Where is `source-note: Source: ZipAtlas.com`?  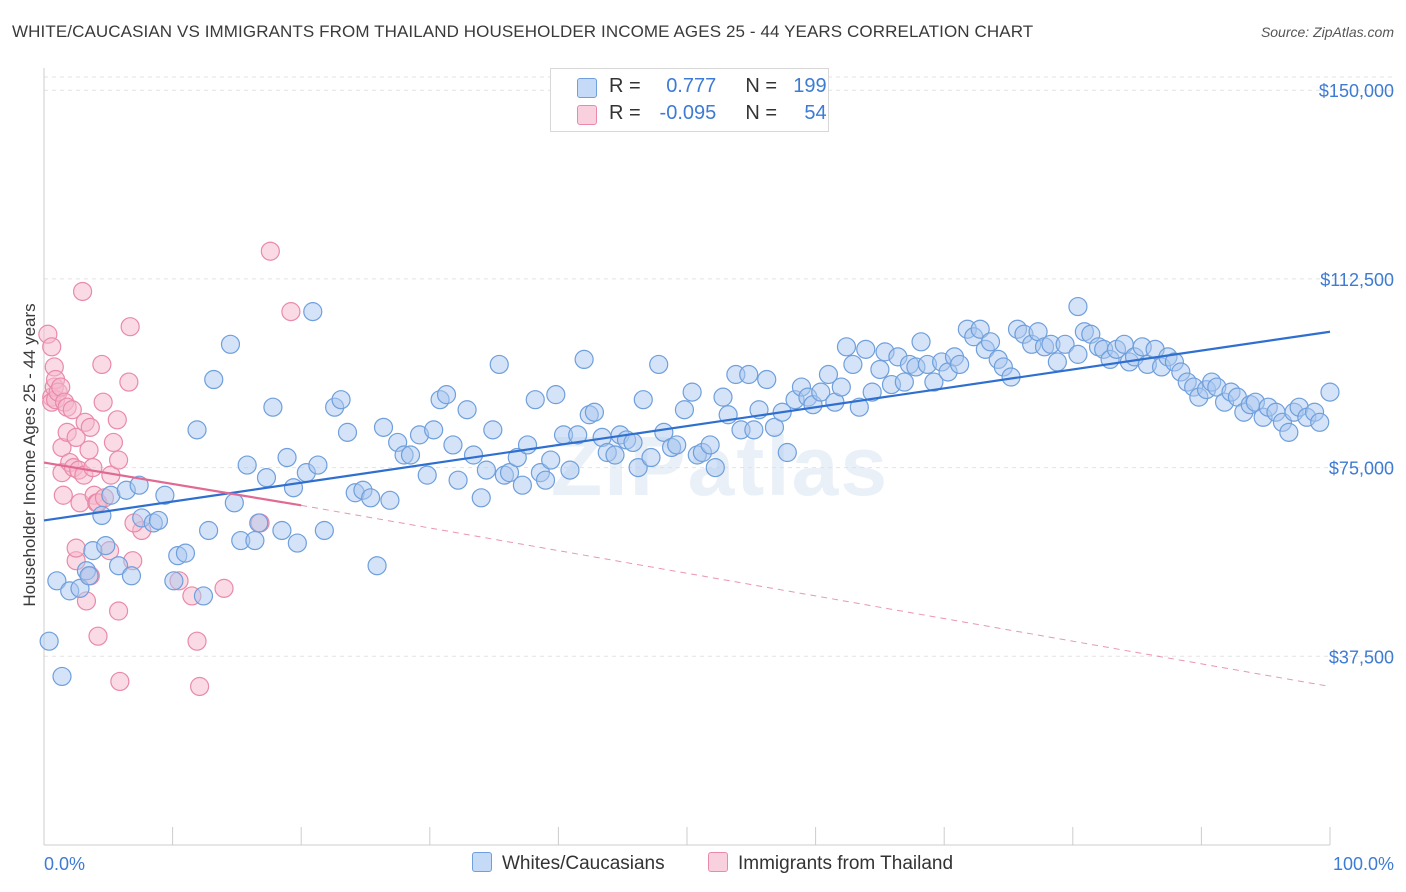 source-note: Source: ZipAtlas.com is located at coordinates (1327, 32).